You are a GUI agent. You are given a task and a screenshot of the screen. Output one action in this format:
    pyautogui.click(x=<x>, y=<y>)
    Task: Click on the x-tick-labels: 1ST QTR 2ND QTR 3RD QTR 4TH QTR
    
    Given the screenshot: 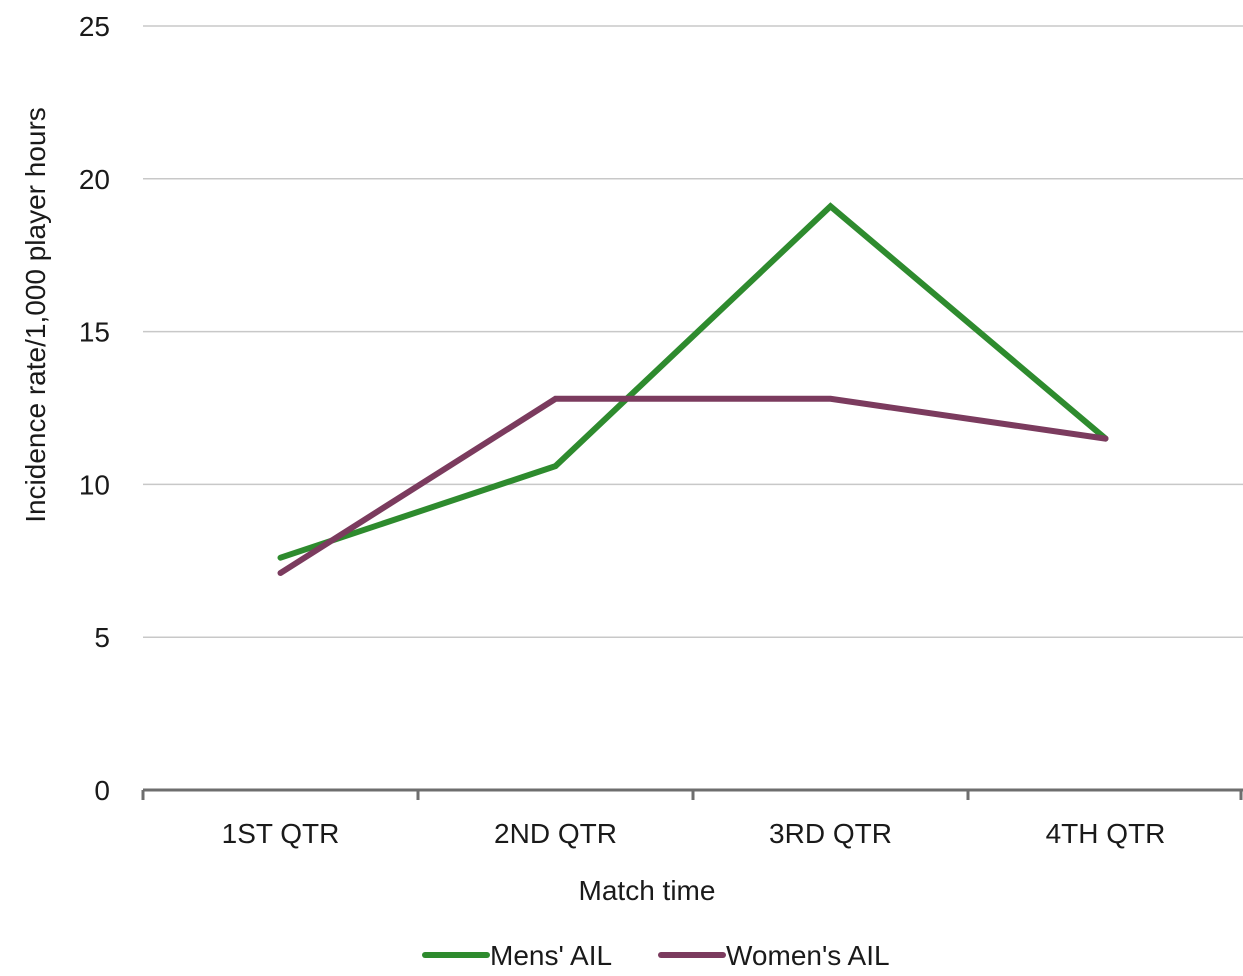 What is the action you would take?
    pyautogui.click(x=694, y=833)
    